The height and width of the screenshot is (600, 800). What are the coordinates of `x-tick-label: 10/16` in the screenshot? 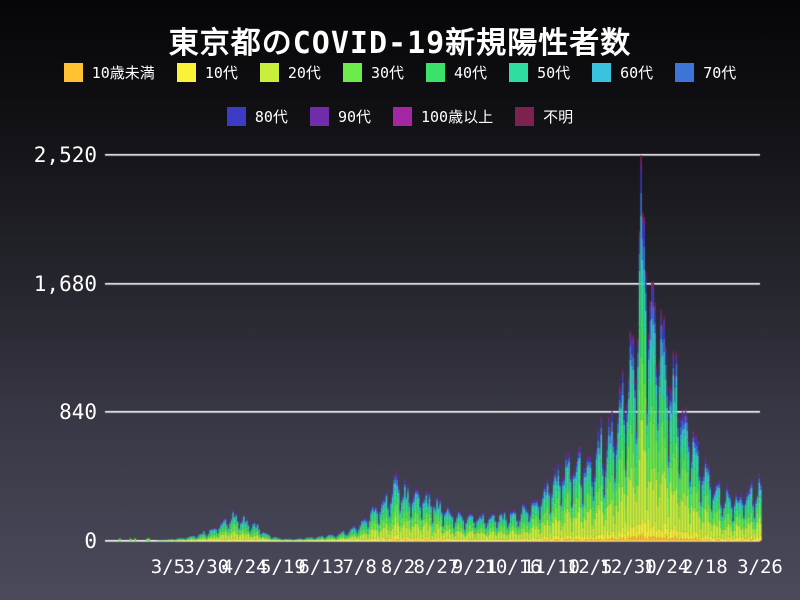 It's located at (513, 567).